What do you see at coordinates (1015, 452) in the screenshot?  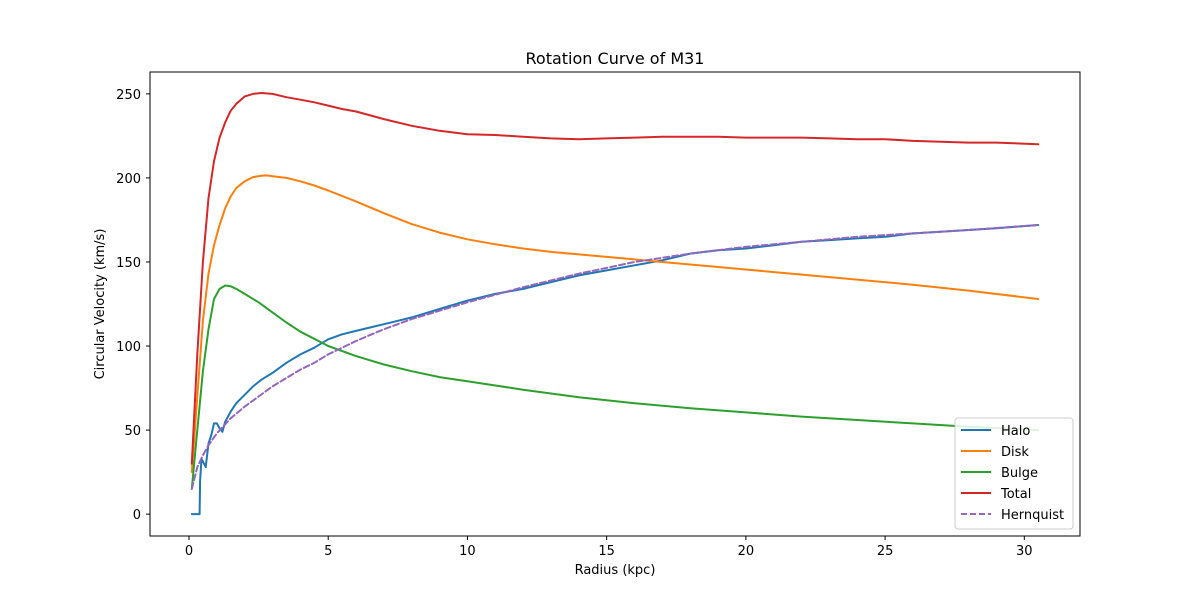 I see `legend-label-disk: Disk` at bounding box center [1015, 452].